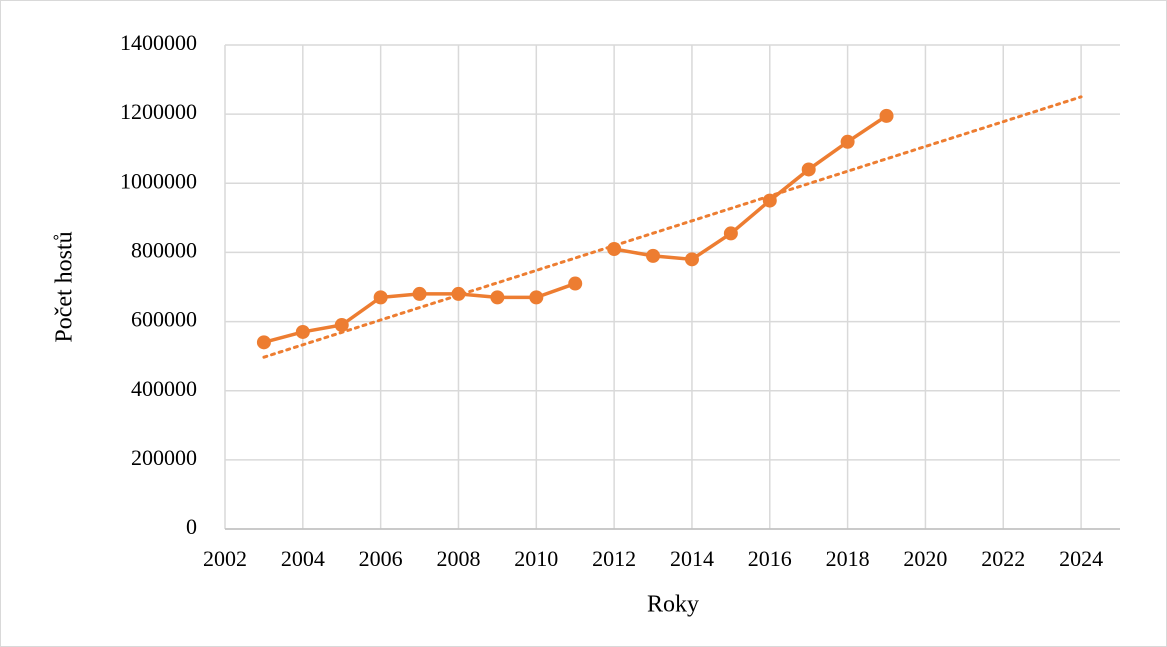 This screenshot has width=1167, height=647. Describe the element at coordinates (164, 249) in the screenshot. I see `y-tick-label: 800000` at that location.